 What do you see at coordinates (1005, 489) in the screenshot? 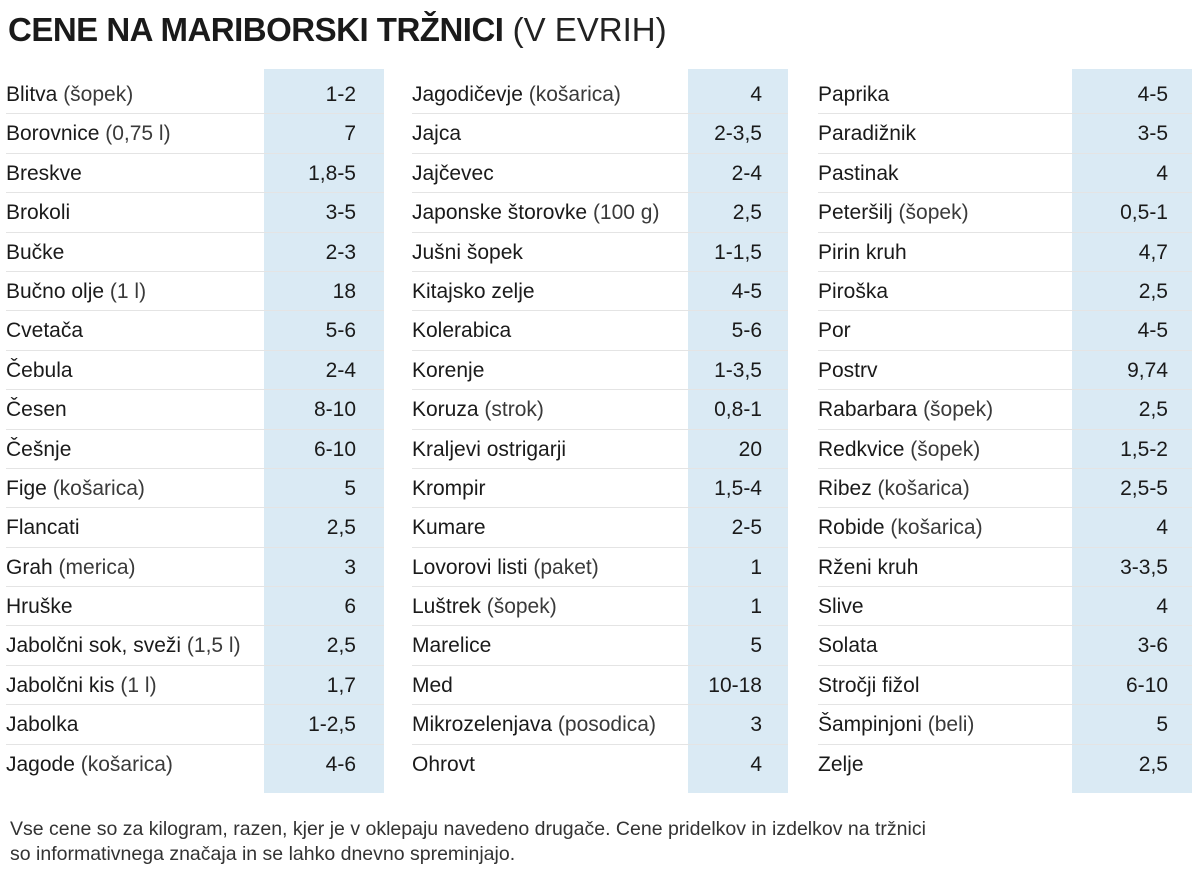
I see `table-row: Ribez (košarica) 2,5-5` at bounding box center [1005, 489].